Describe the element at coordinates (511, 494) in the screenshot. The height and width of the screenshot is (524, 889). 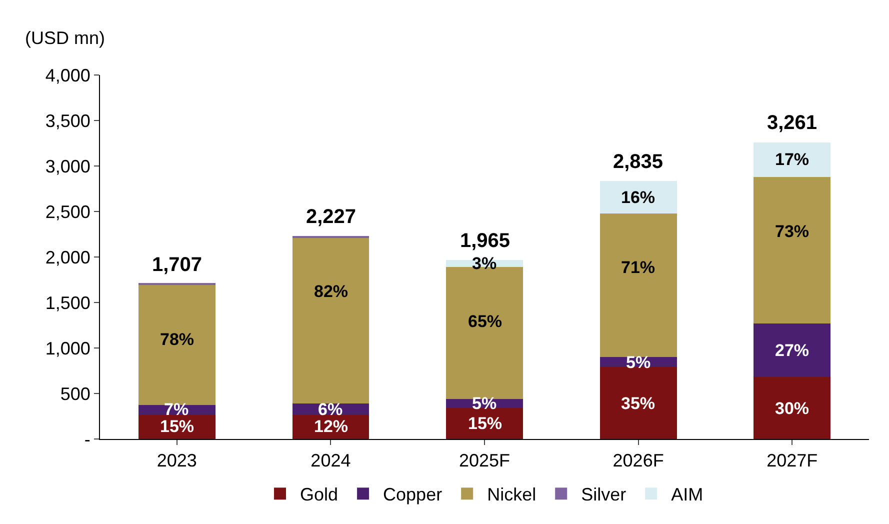
I see `legend-label: Nickel` at that location.